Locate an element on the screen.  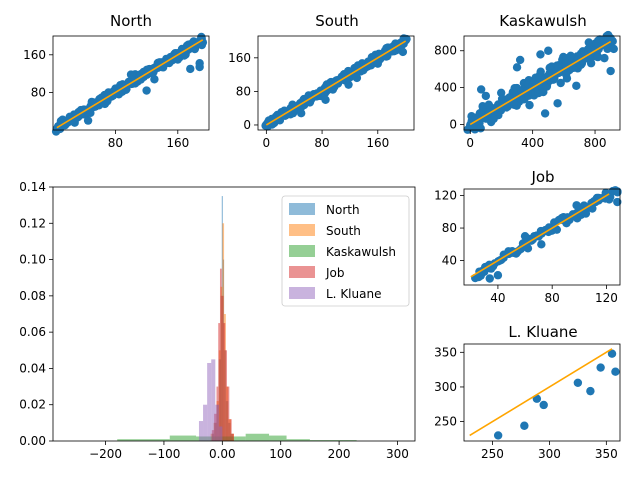
kaskawulsh-panel: Kaskawulsh 0 400 800 0 400 800 is located at coordinates (527, 81).